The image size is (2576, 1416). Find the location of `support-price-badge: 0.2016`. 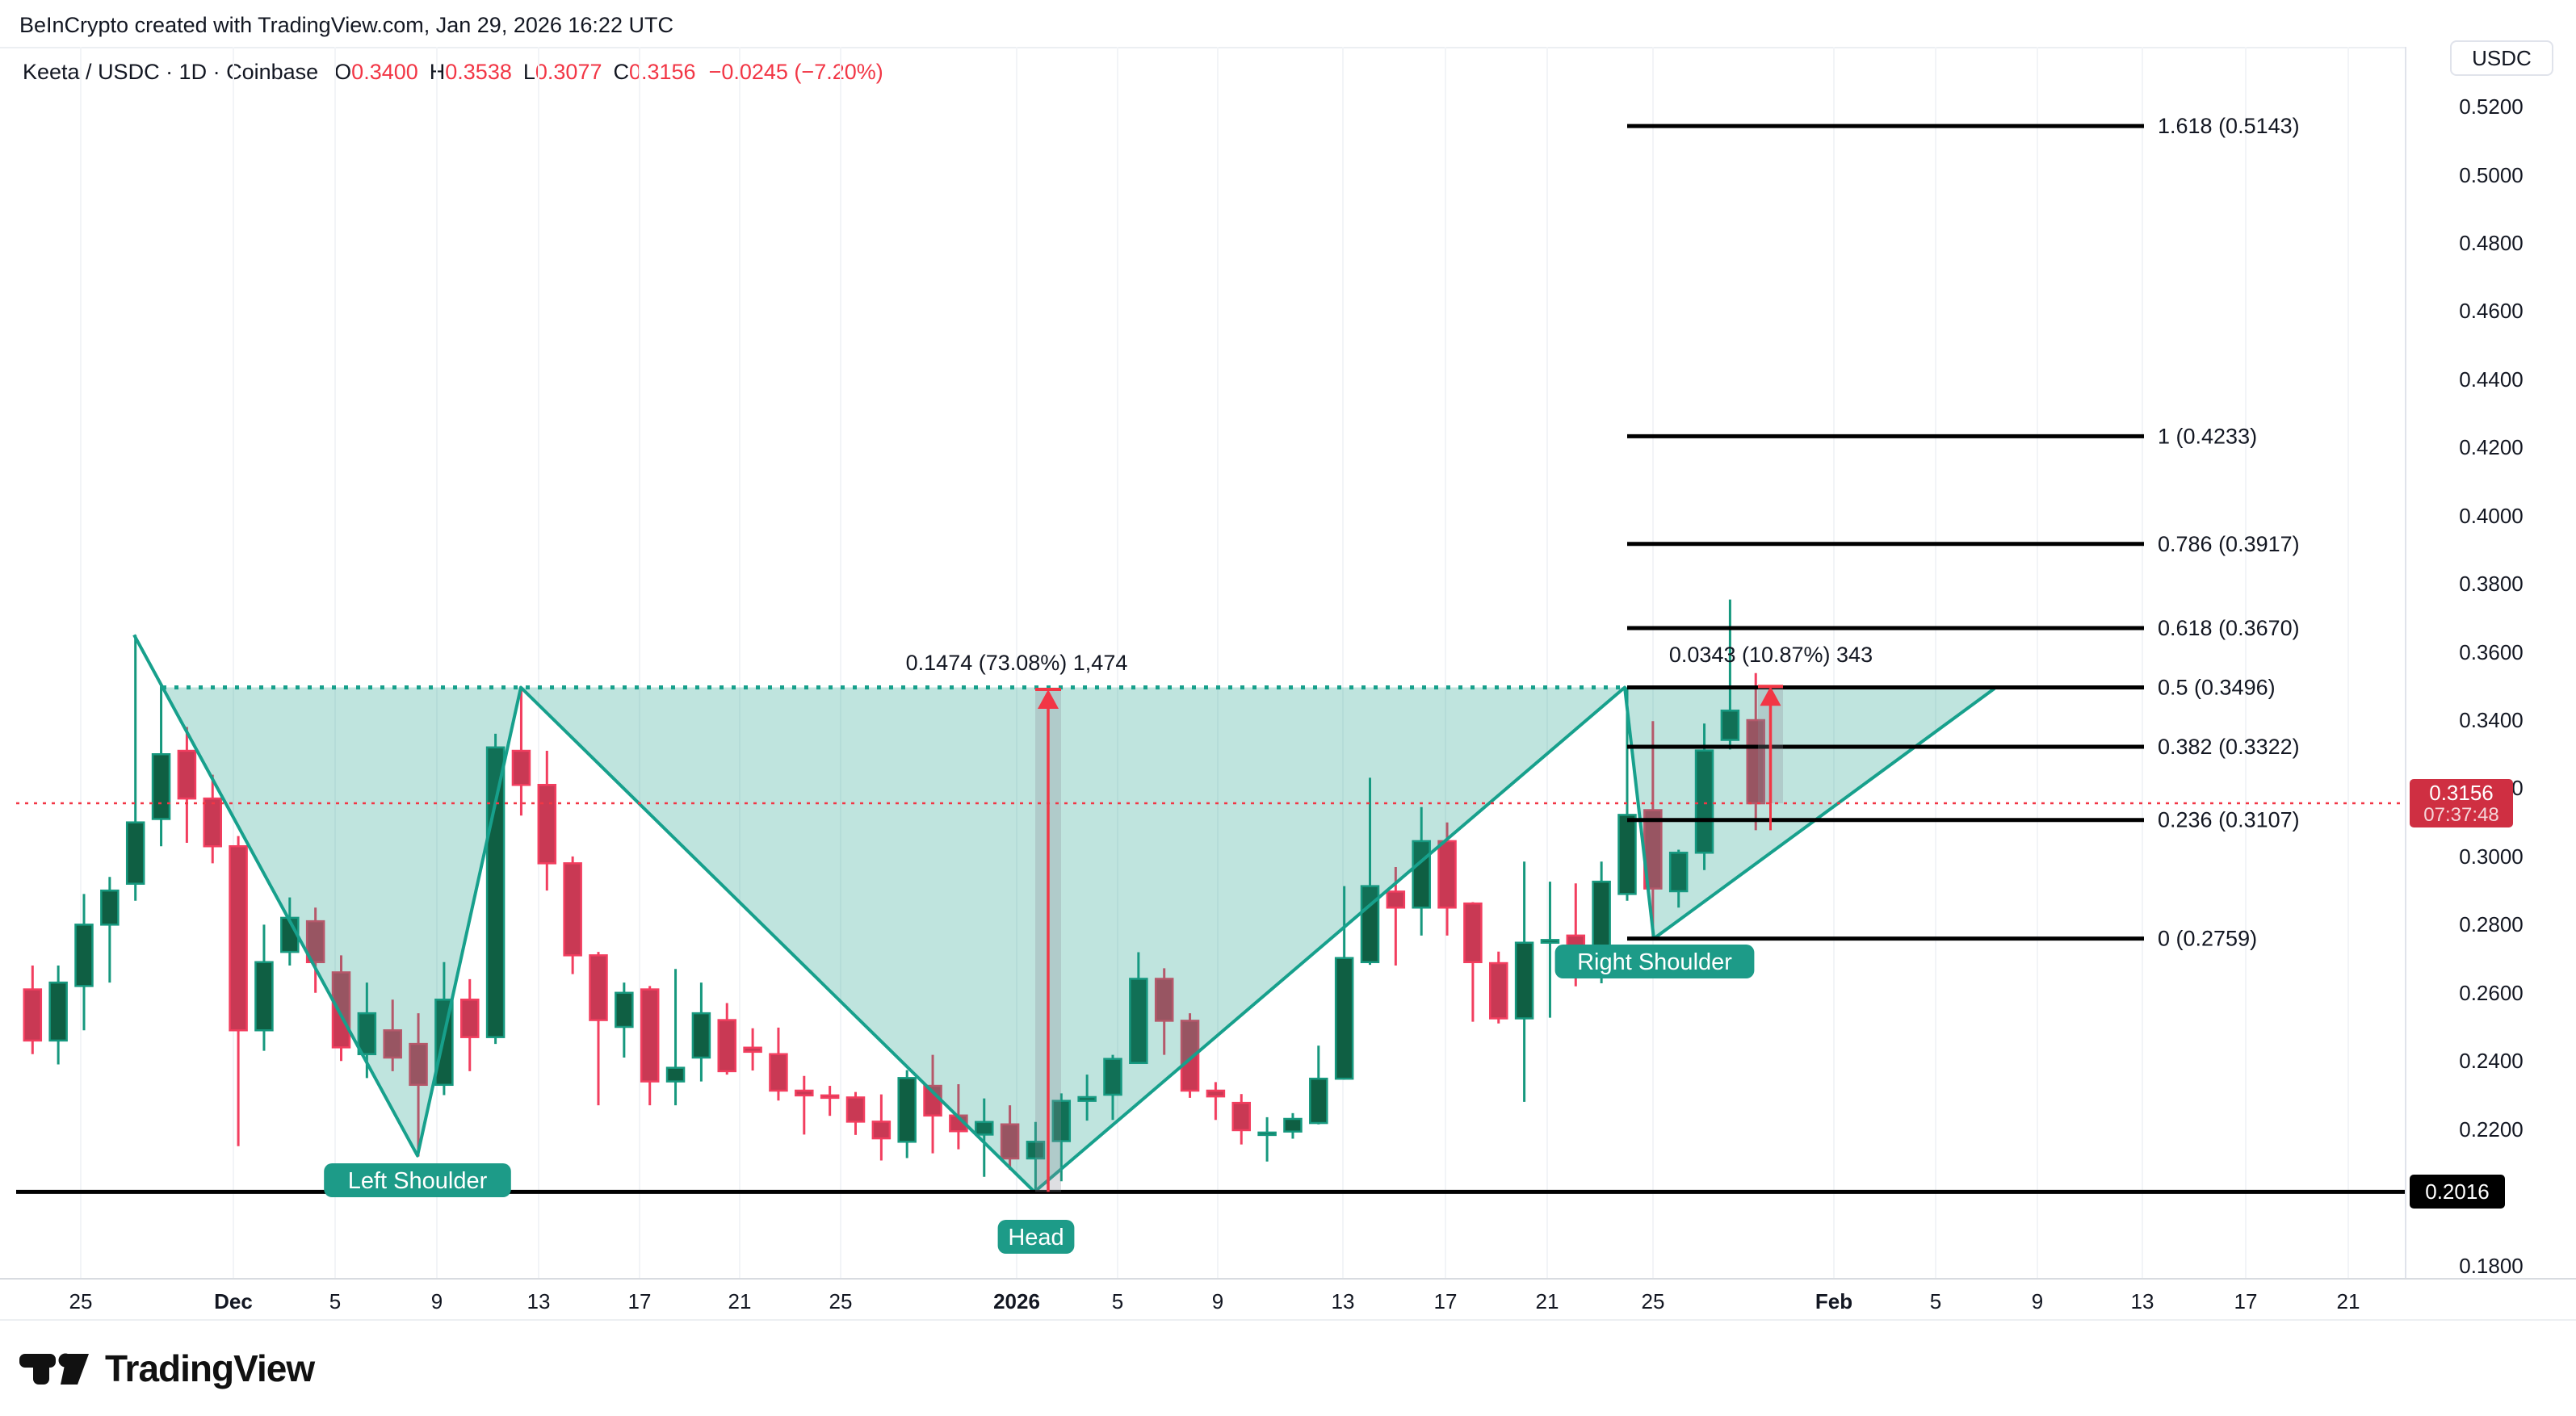

support-price-badge: 0.2016 is located at coordinates (2457, 1192).